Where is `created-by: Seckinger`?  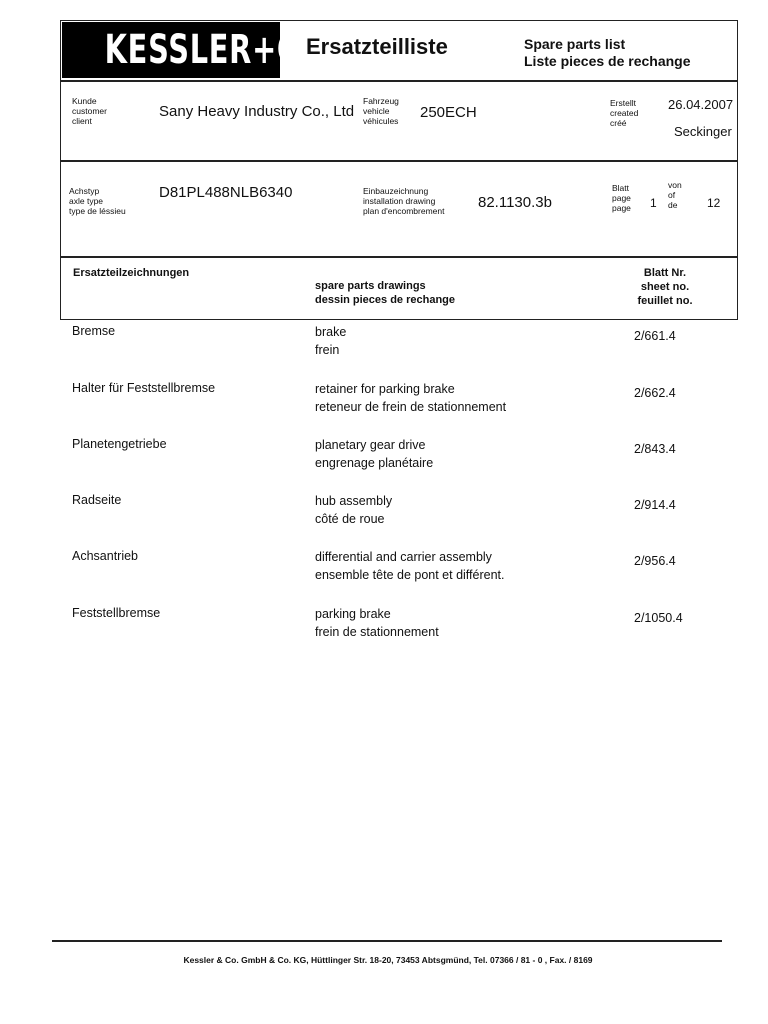
created-by: Seckinger is located at coordinates (703, 131).